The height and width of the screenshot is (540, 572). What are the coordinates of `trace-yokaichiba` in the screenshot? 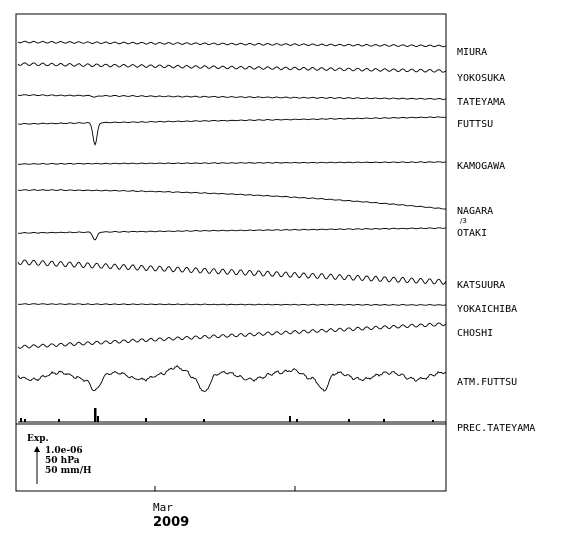 It's located at (232, 304).